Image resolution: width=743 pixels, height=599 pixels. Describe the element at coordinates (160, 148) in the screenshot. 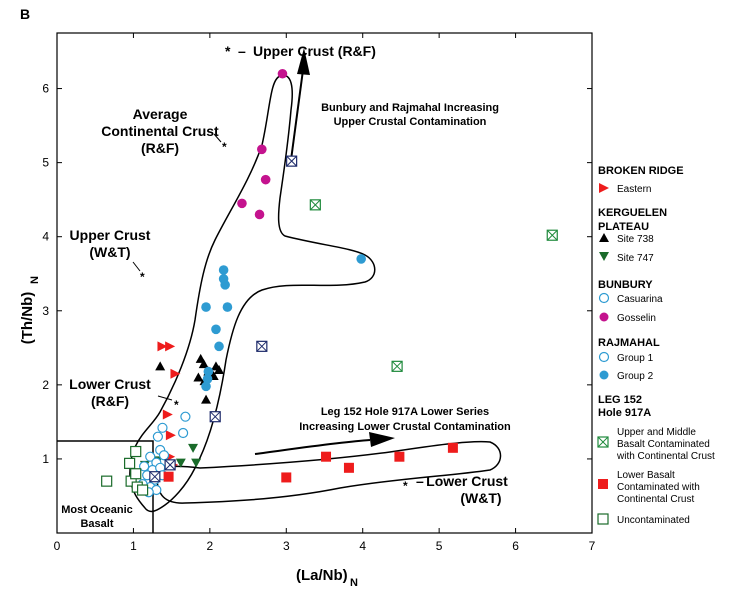

I see `annotation-avg-cc-3: (R&F)` at that location.